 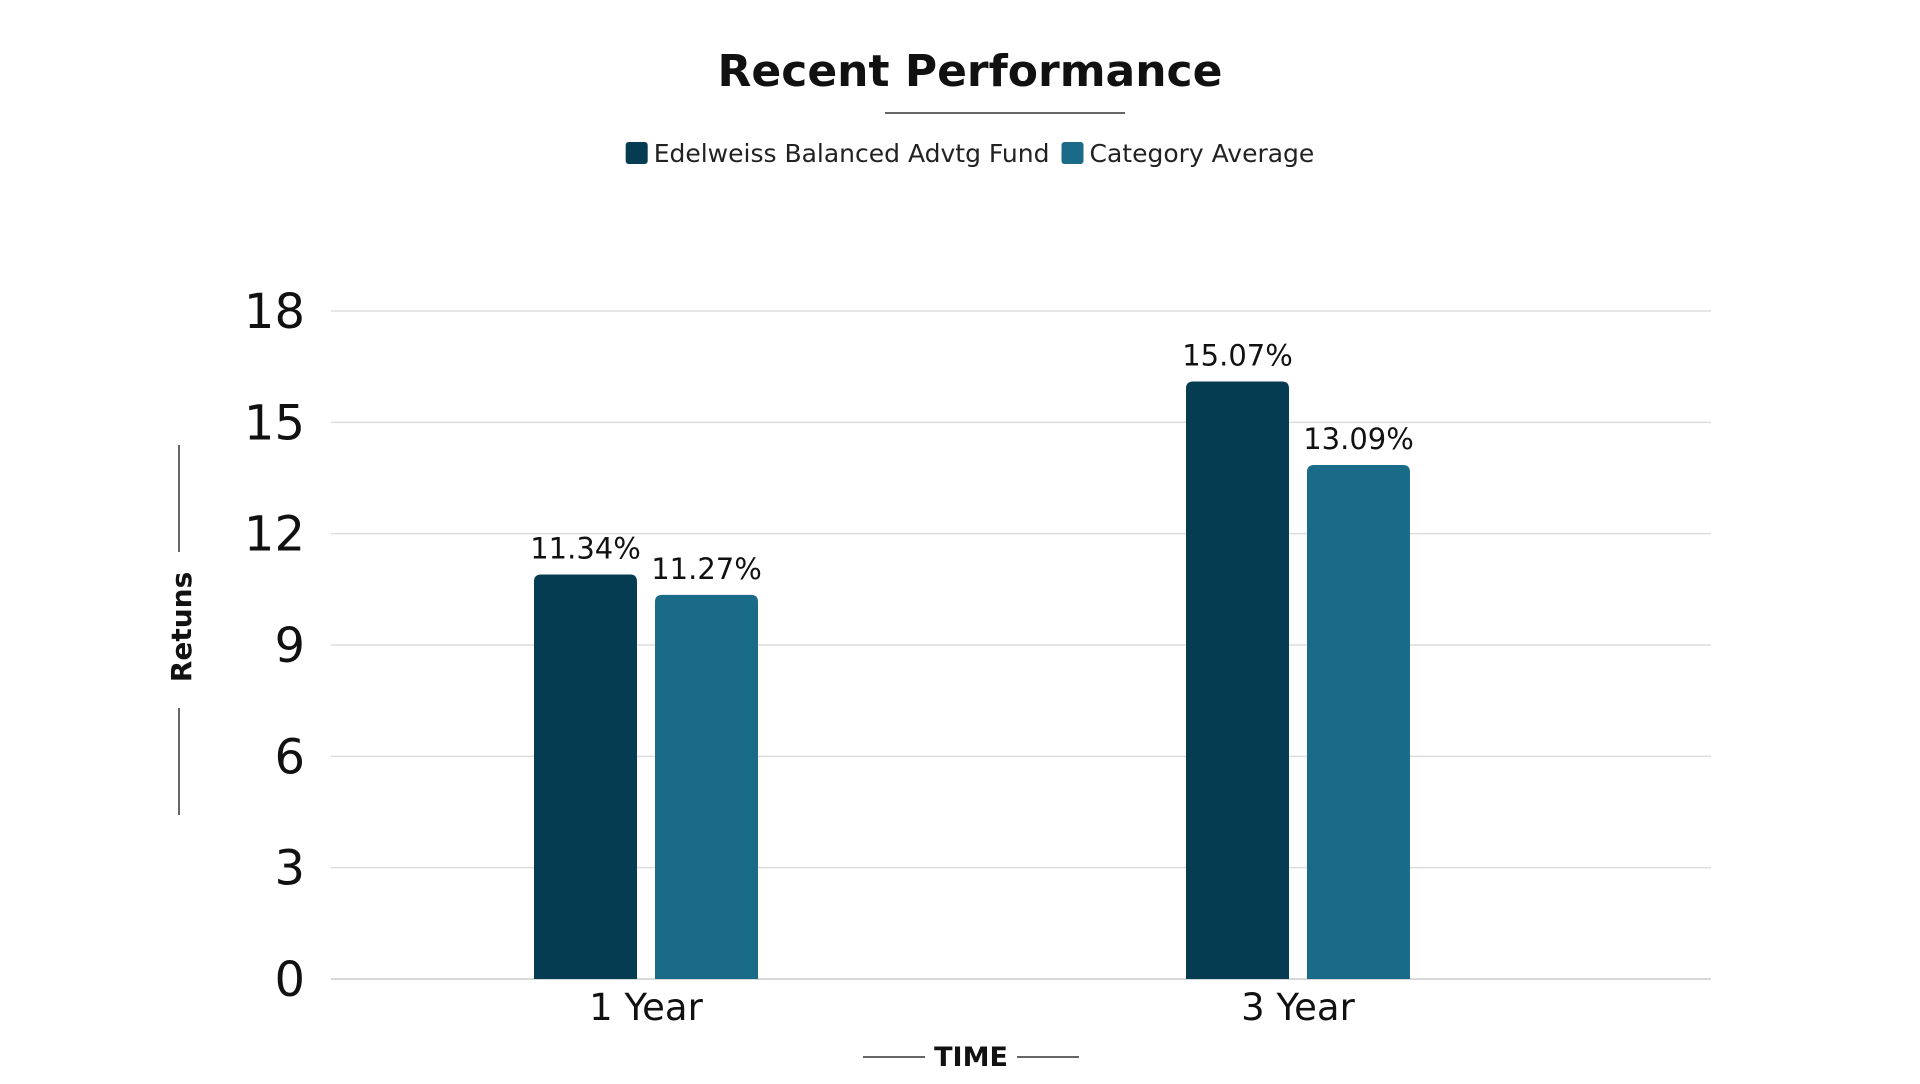 I want to click on legend-item: Edelweiss Balanced Advtg Fund, so click(x=837, y=153).